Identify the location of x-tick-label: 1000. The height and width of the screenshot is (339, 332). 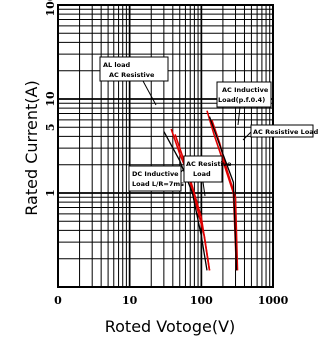
(273, 300).